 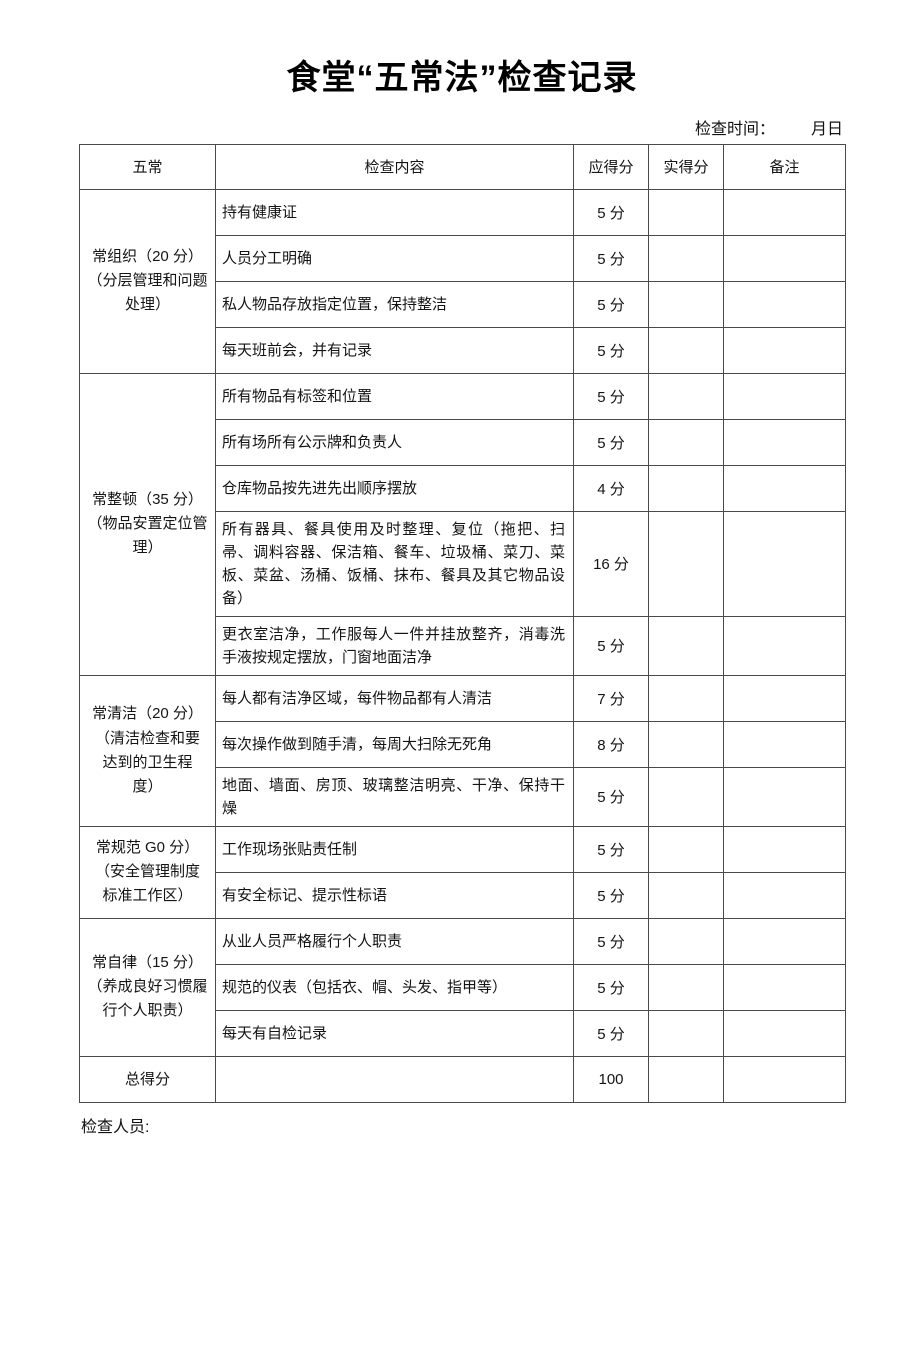 What do you see at coordinates (147, 750) in the screenshot?
I see `category-cell: 常清洁（20 分） （清洁检查和要 达到的卫生程 度）` at bounding box center [147, 750].